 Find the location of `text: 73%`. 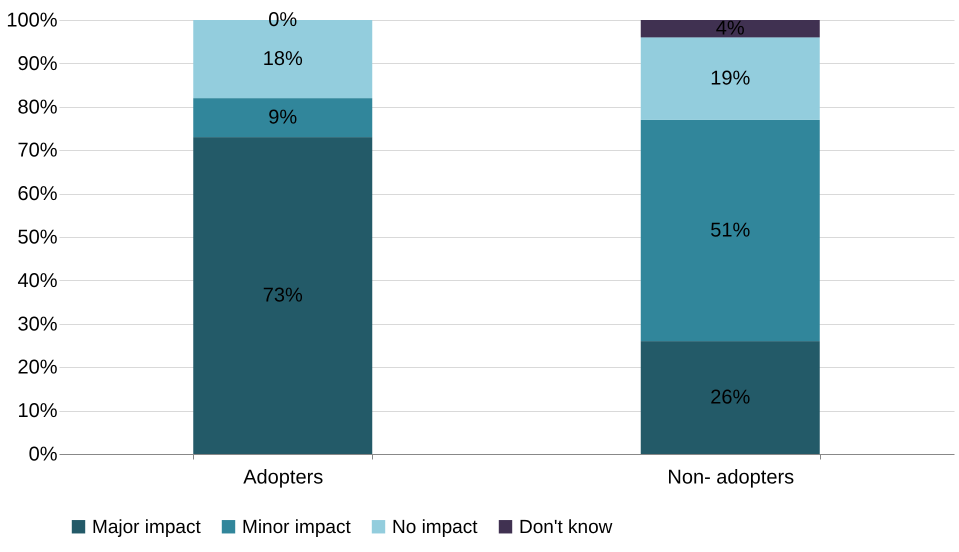

text: 73% is located at coordinates (282, 295).